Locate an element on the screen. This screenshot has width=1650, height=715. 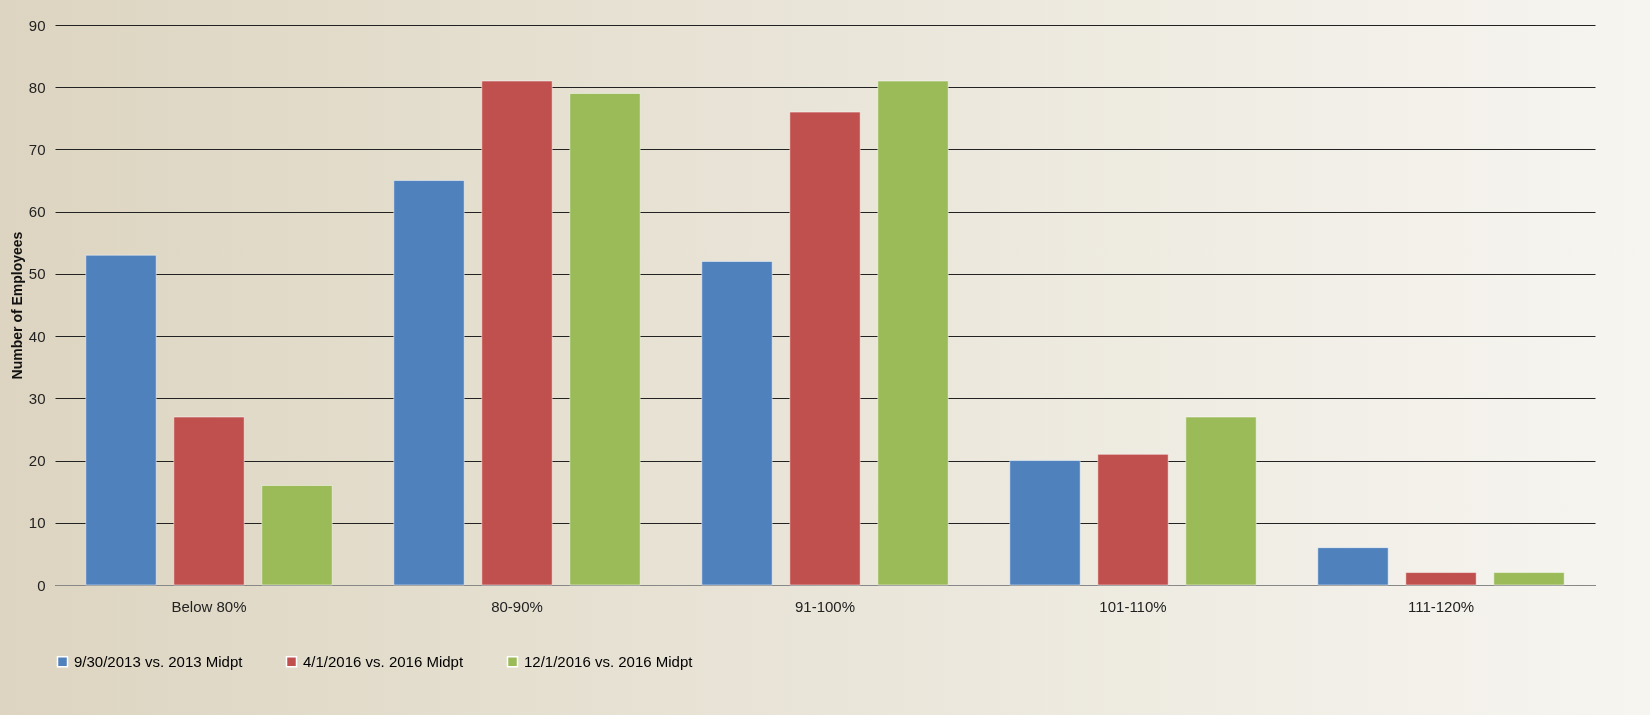
x-tick-label: 91-100% is located at coordinates (825, 606).